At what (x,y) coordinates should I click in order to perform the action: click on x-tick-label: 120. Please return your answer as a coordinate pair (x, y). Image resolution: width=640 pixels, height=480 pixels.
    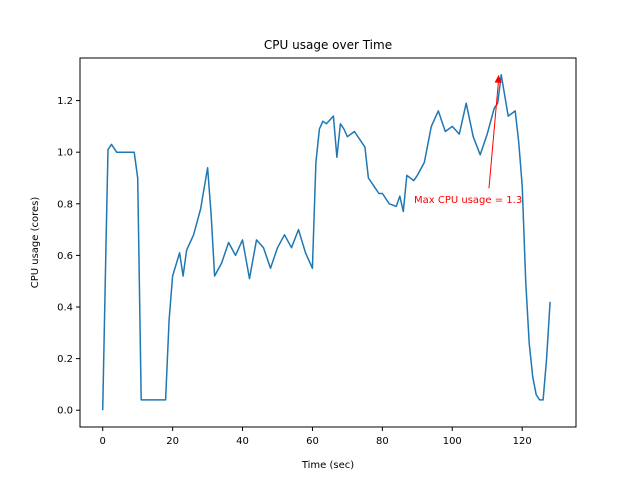
    Looking at the image, I should click on (522, 441).